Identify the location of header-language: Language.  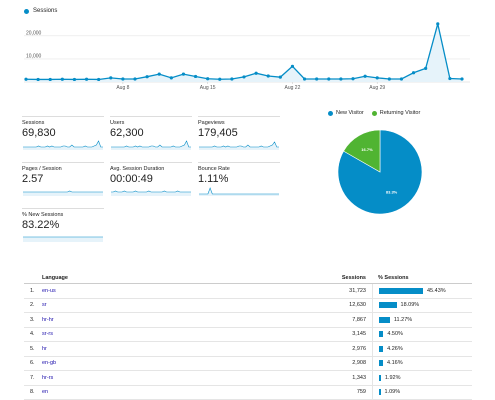
(55, 277).